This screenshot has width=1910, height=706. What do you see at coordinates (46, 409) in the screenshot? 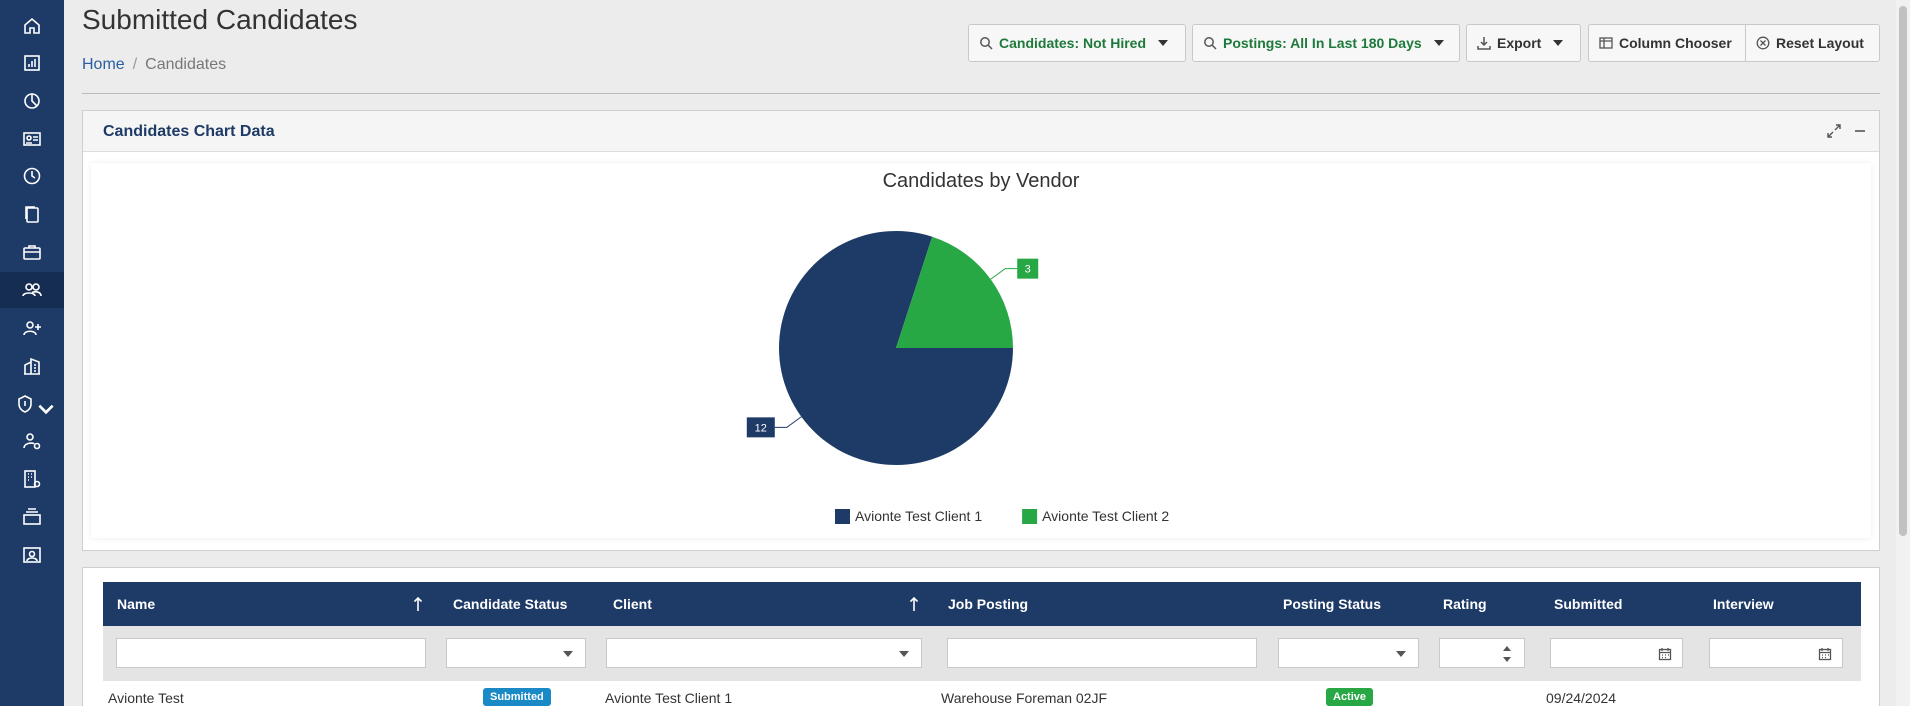
I see `chevron-down-icon` at bounding box center [46, 409].